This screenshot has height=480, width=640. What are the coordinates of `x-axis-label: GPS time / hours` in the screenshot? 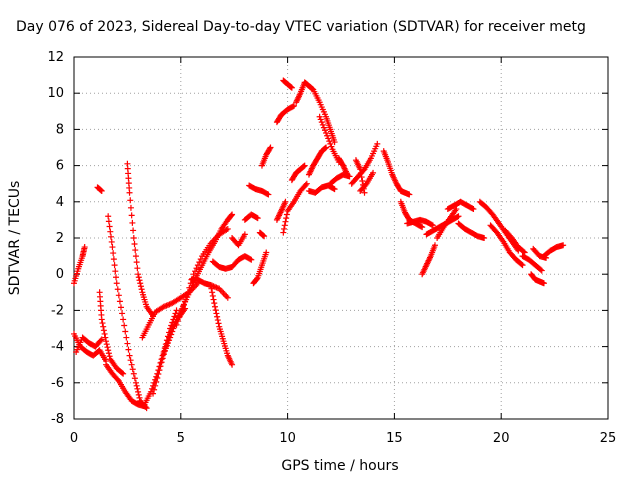 It's located at (339, 466).